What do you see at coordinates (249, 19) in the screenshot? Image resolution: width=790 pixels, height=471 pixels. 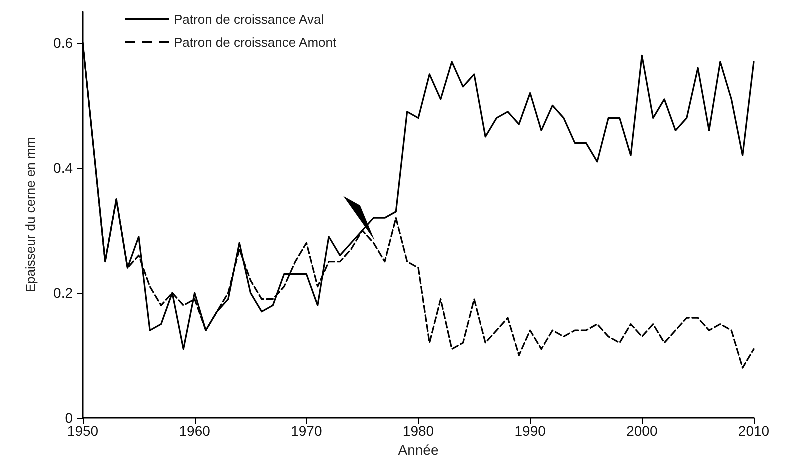 I see `legend-label: Patron de croissance Aval` at bounding box center [249, 19].